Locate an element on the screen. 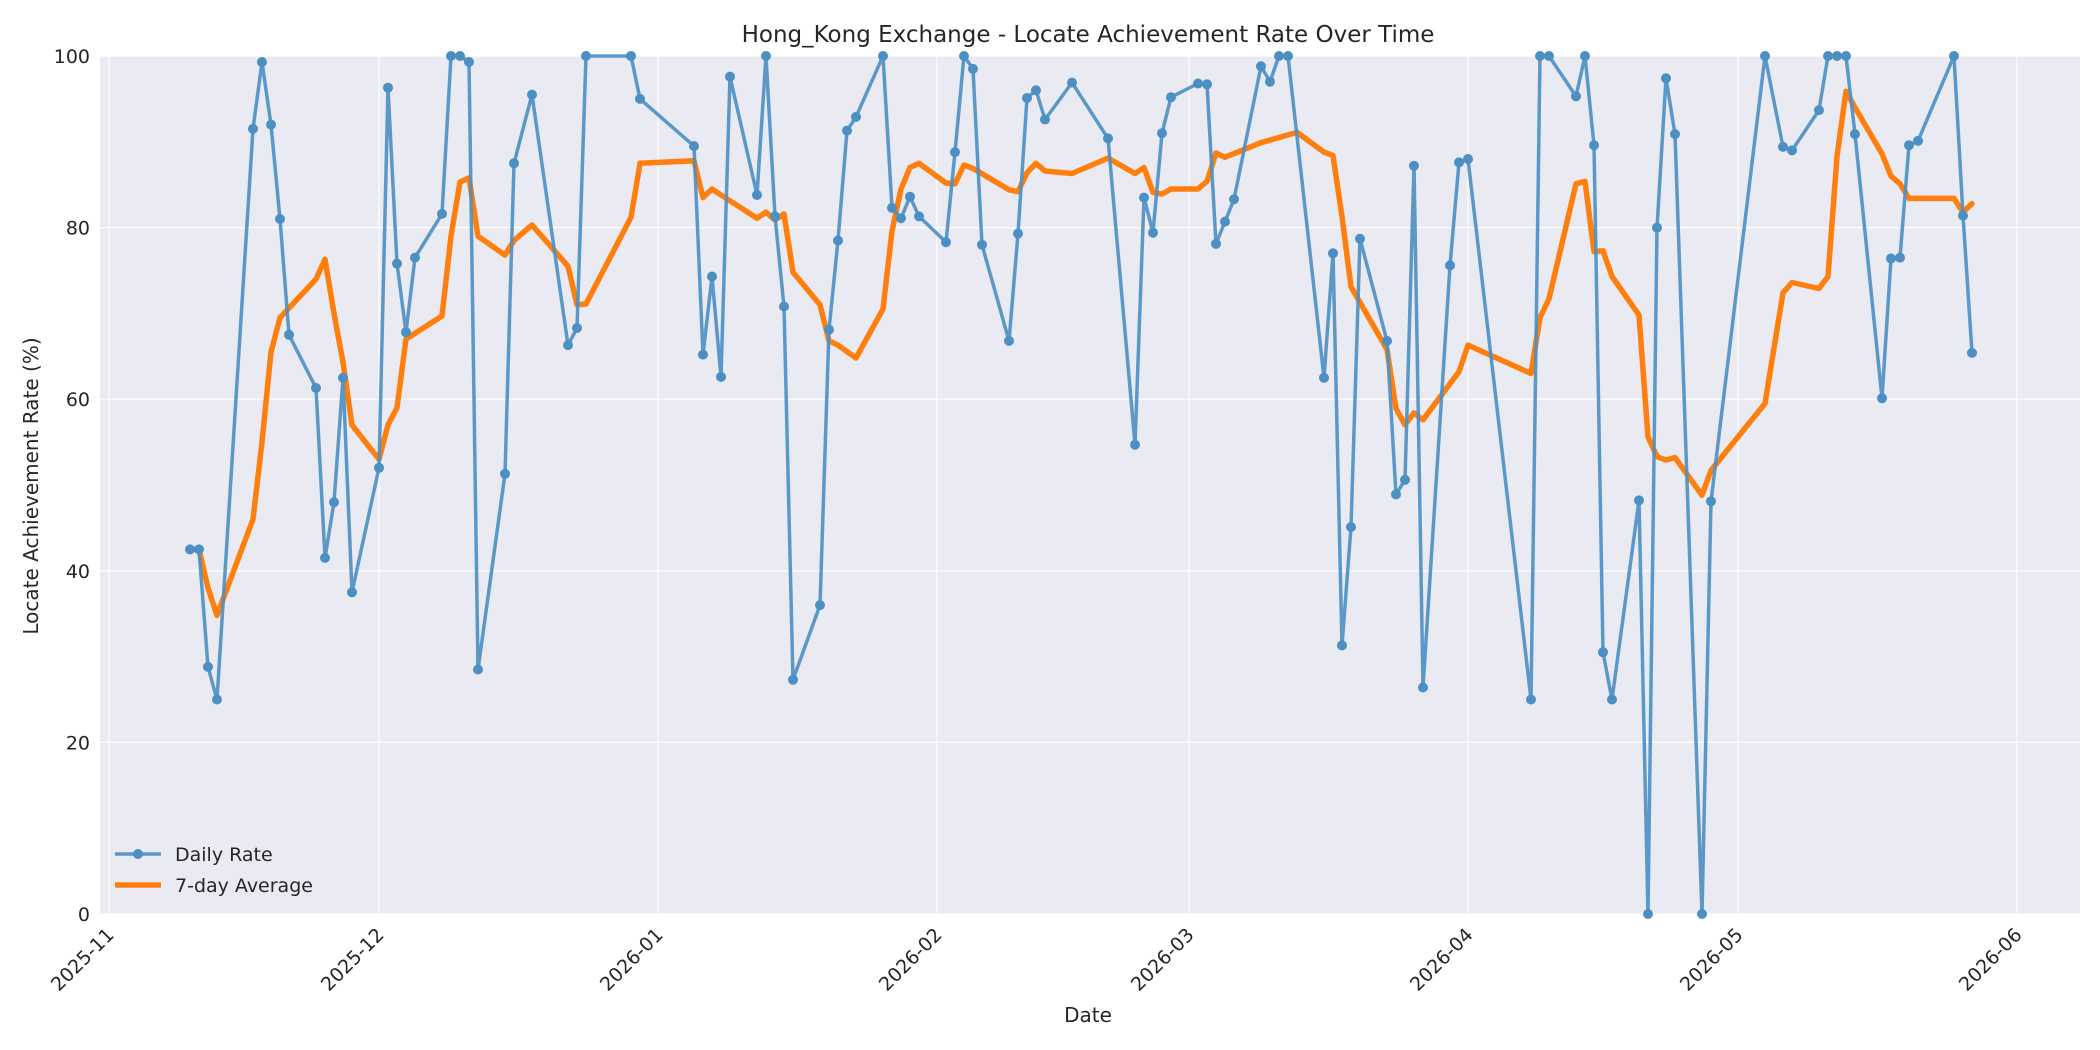 The image size is (2100, 1050). legend-marker-daily-rate is located at coordinates (138, 854).